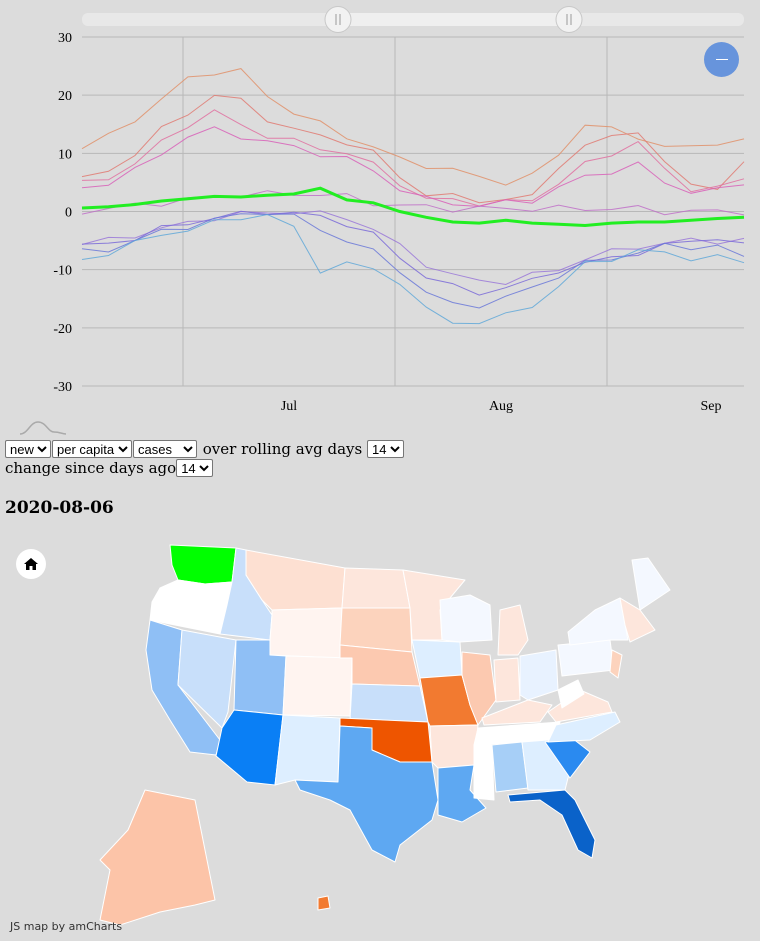 The width and height of the screenshot is (760, 941). I want to click on state-pennsylvania, so click(586, 658).